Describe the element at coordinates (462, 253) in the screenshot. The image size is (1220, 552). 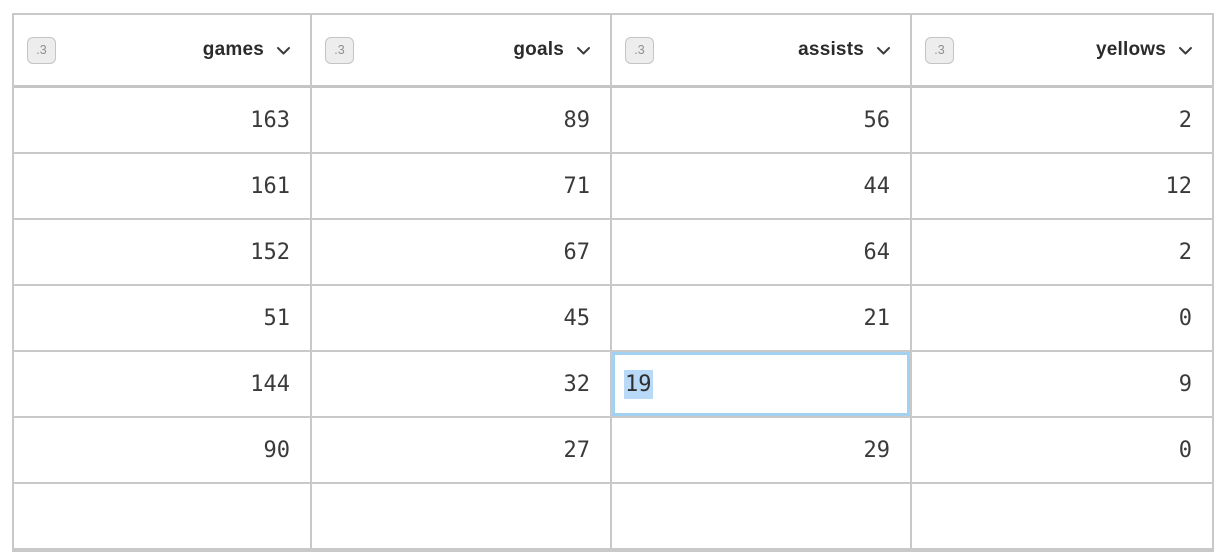
I see `table-cell: 67` at that location.